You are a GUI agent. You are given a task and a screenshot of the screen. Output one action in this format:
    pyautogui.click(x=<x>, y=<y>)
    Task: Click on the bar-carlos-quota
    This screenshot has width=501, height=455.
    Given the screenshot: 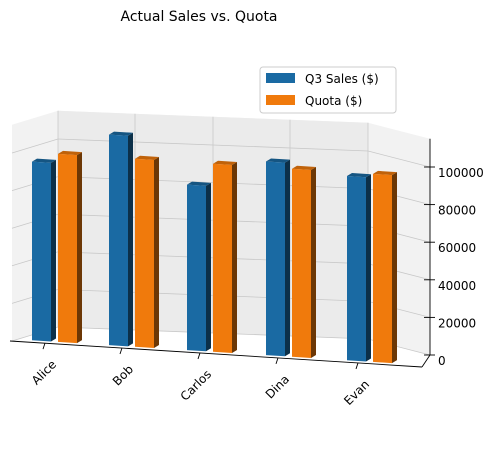 What is the action you would take?
    pyautogui.click(x=225, y=256)
    